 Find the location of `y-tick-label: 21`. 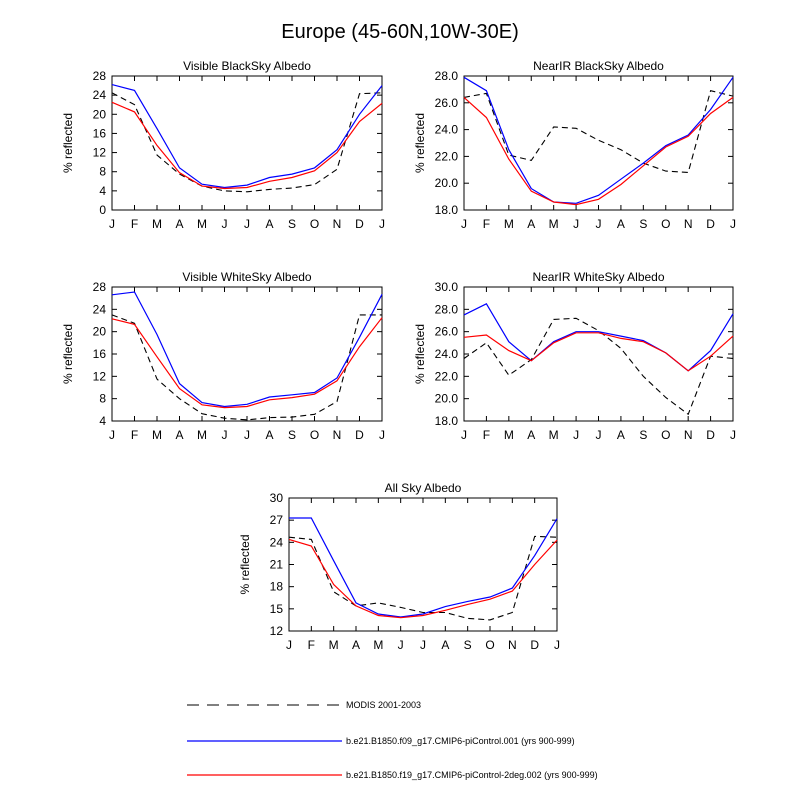

y-tick-label: 21 is located at coordinates (277, 565).